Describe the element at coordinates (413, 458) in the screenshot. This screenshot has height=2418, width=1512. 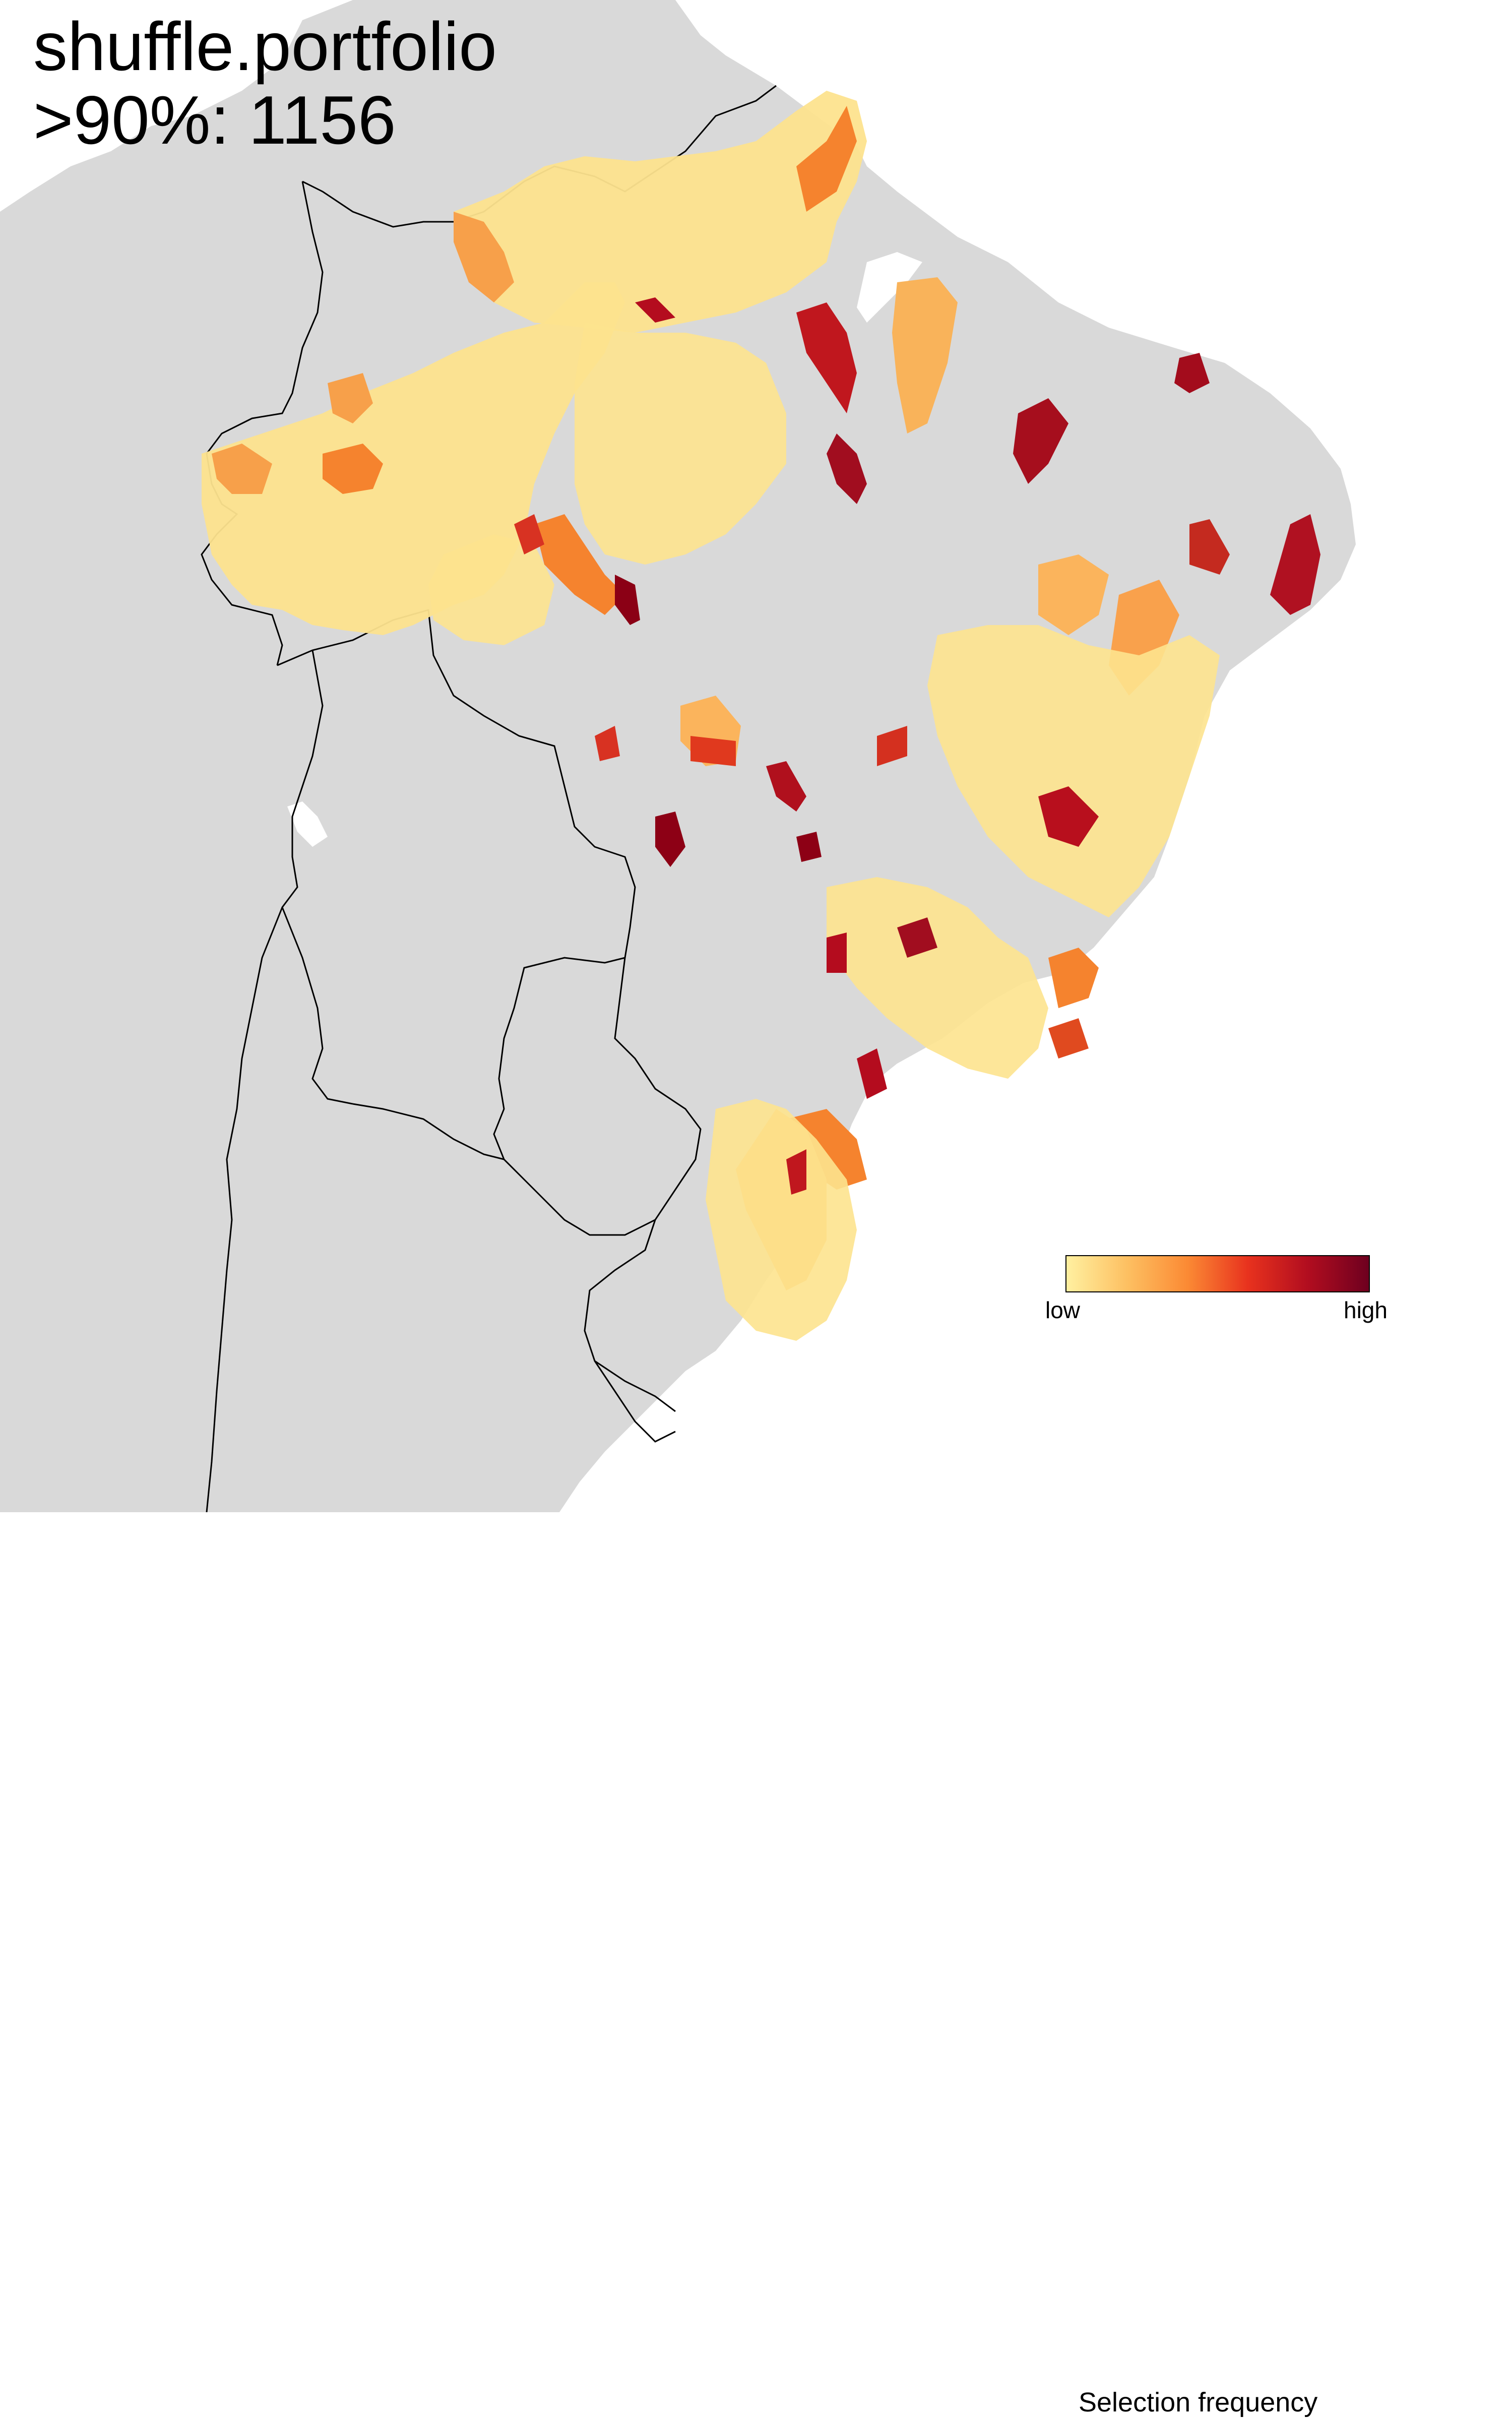
I see `patch-amazon-west` at that location.